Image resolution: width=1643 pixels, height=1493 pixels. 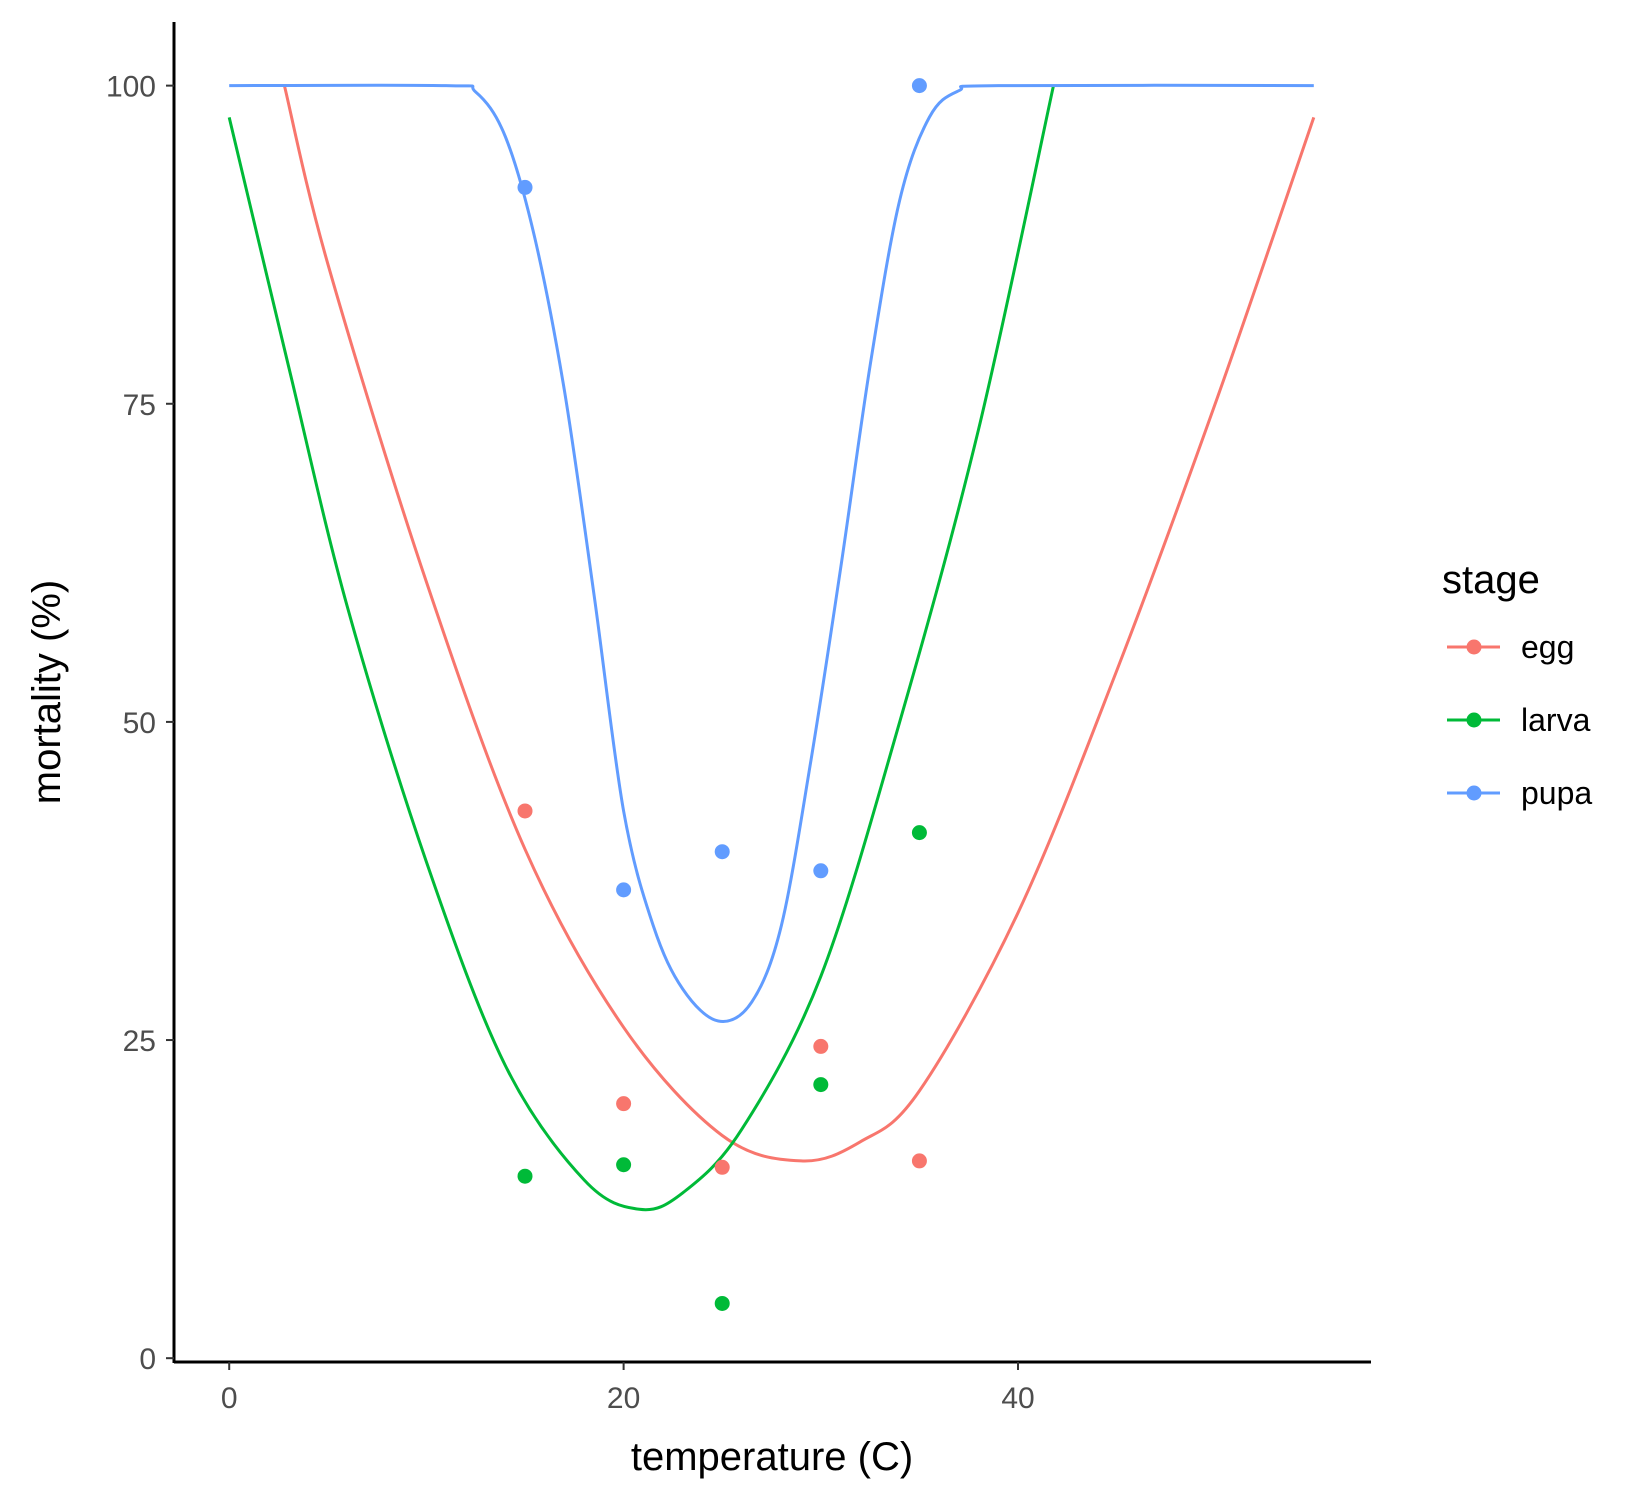 I want to click on legend-label-egg: egg, so click(x=1547, y=647).